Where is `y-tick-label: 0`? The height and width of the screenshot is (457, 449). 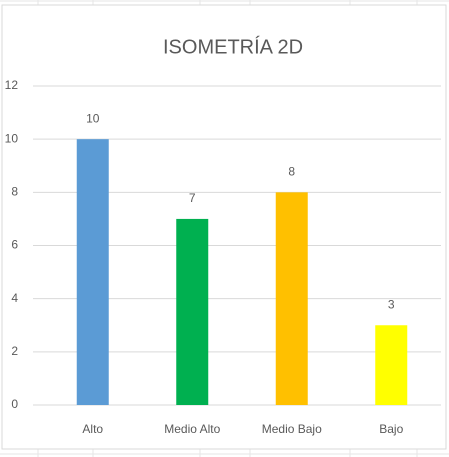 y-tick-label: 0 is located at coordinates (14, 404).